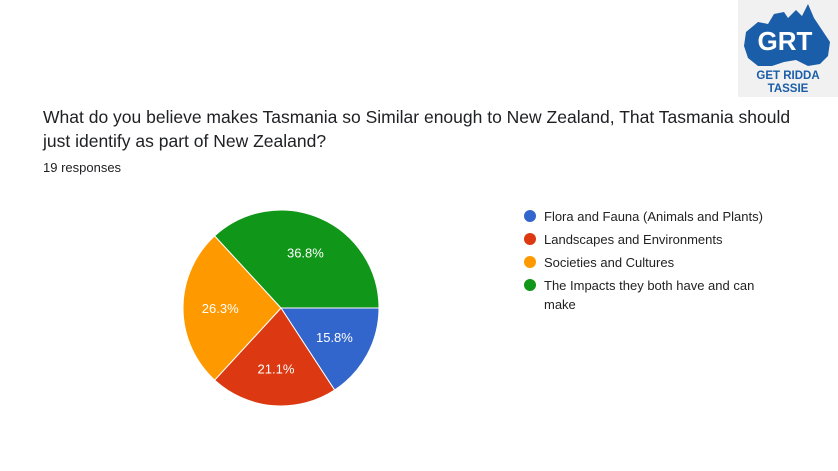 Image resolution: width=838 pixels, height=471 pixels. I want to click on logo-line2: TASSIE, so click(788, 89).